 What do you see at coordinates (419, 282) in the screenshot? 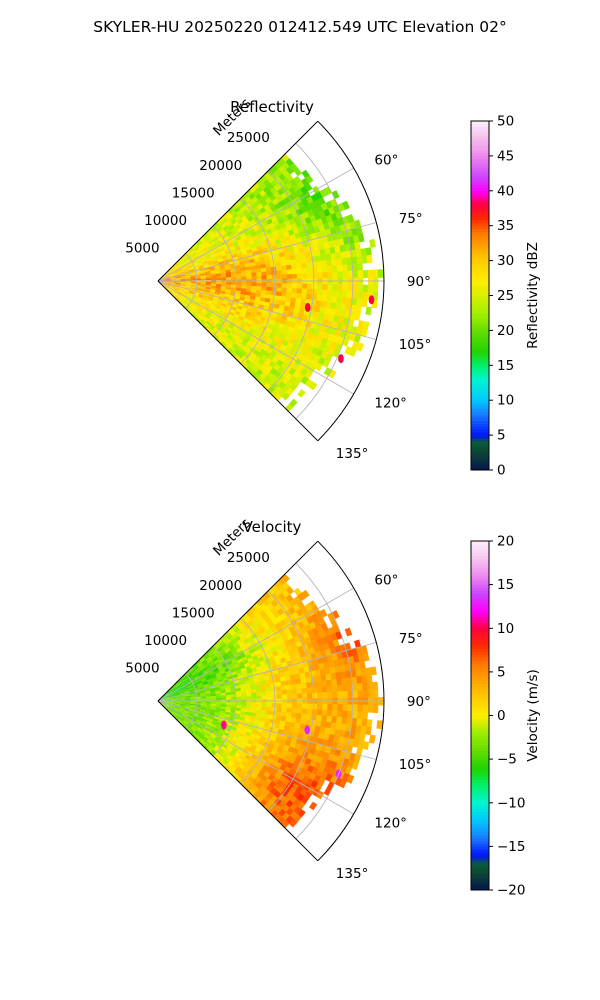
I see `azimuth-tick-label: 90°` at bounding box center [419, 282].